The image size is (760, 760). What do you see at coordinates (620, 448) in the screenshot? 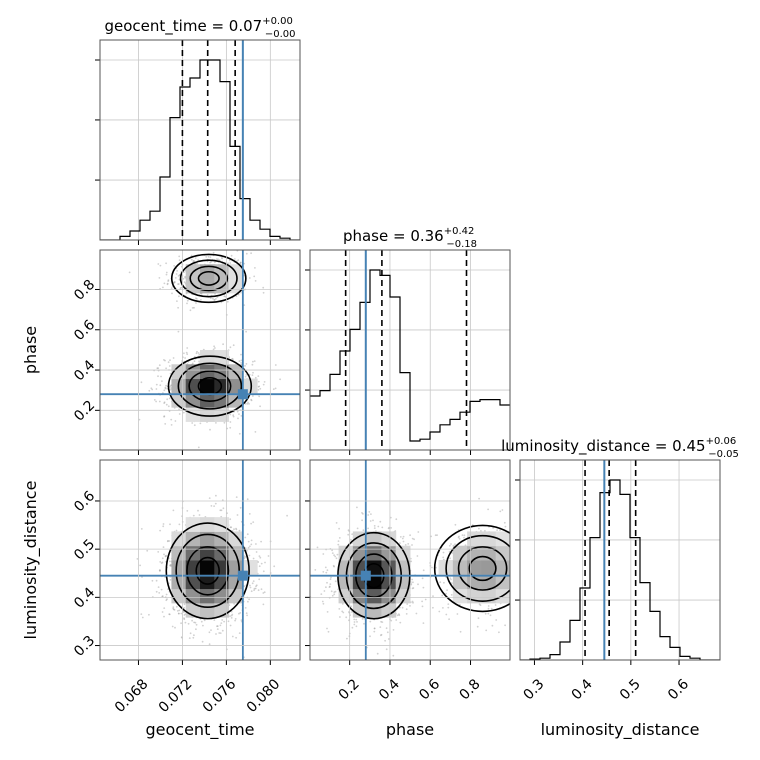
I see `panel-title-luminosity_distance: luminosity_distance = 0.45+0.06 −0.05` at bounding box center [620, 448].